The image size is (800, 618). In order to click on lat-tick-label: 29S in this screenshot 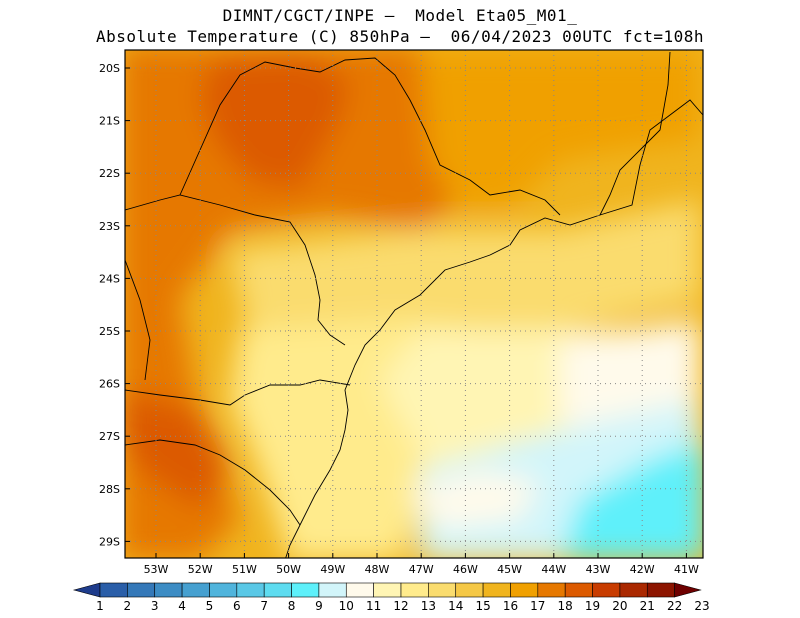, I will do `click(109, 541)`.